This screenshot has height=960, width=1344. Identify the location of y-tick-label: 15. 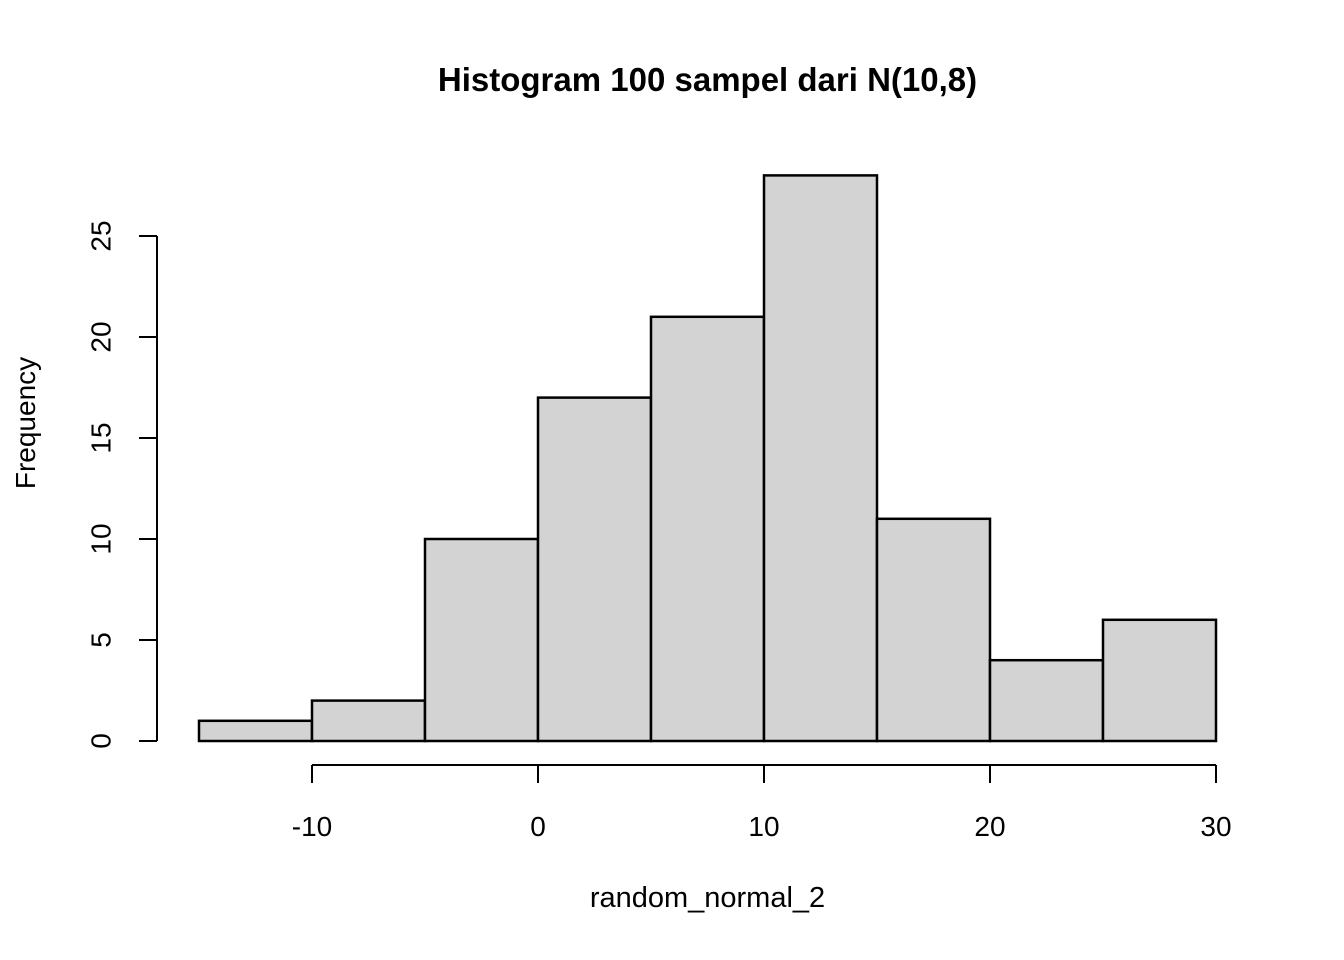
(101, 437).